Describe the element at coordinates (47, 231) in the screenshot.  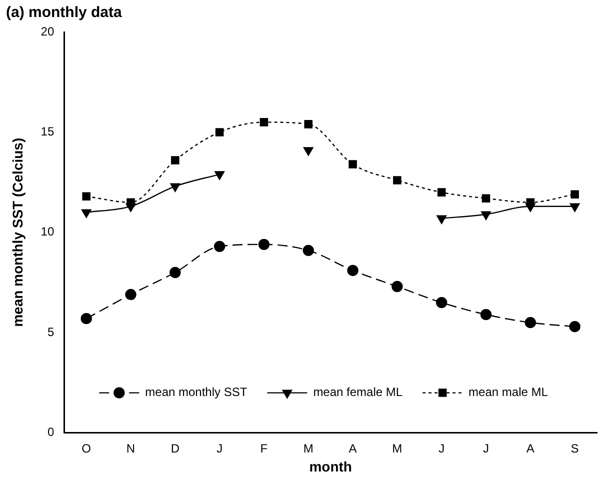
I see `y-tick-label: 10` at that location.